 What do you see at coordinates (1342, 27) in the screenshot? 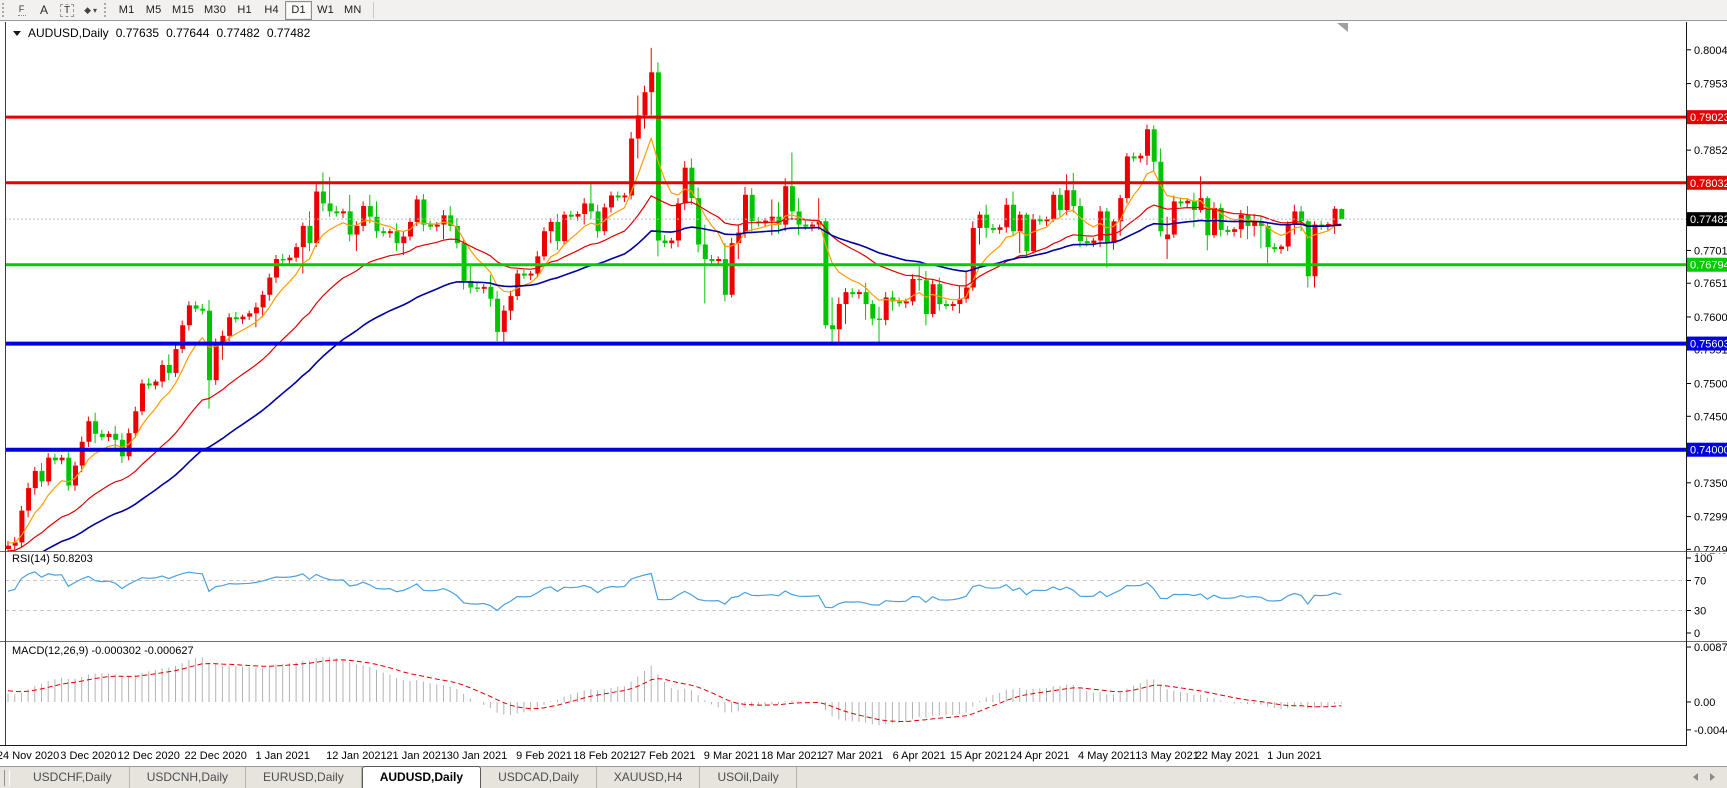
I see `scroll-to-end-icon` at bounding box center [1342, 27].